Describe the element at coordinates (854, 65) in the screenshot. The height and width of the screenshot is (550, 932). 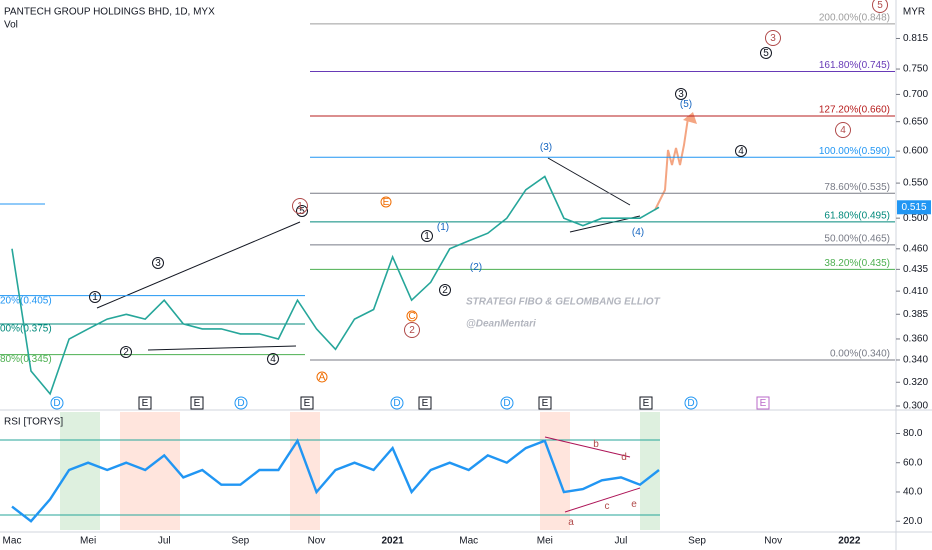
I see `fib-label: 161.80%(0.745)` at that location.